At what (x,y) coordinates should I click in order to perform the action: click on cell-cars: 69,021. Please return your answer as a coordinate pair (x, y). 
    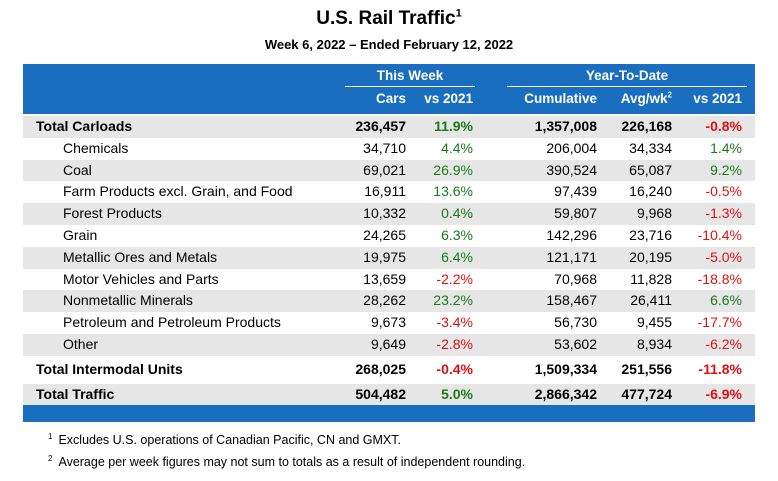
    Looking at the image, I should click on (384, 169).